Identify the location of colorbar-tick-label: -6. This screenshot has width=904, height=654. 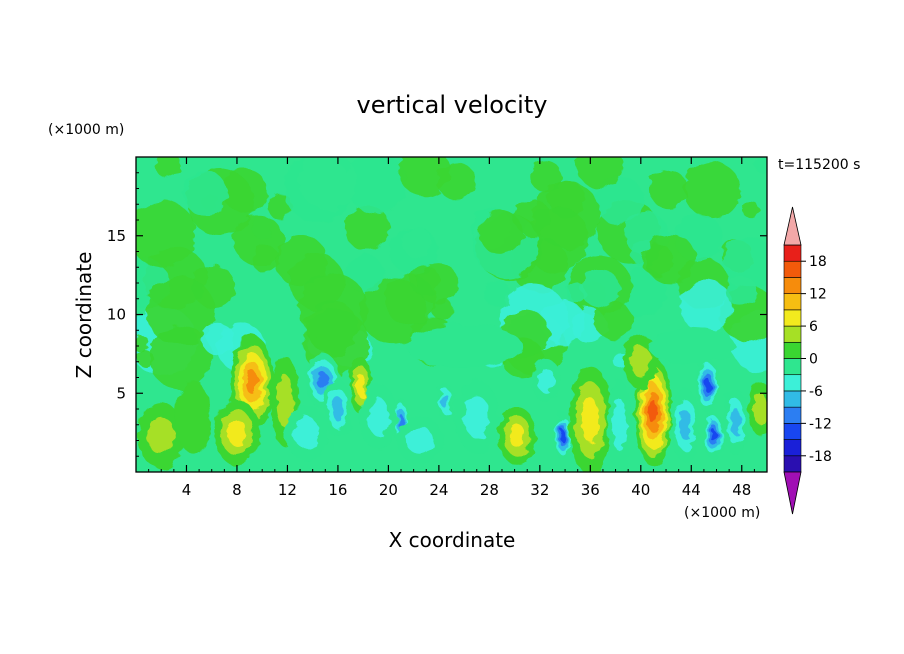
(816, 392).